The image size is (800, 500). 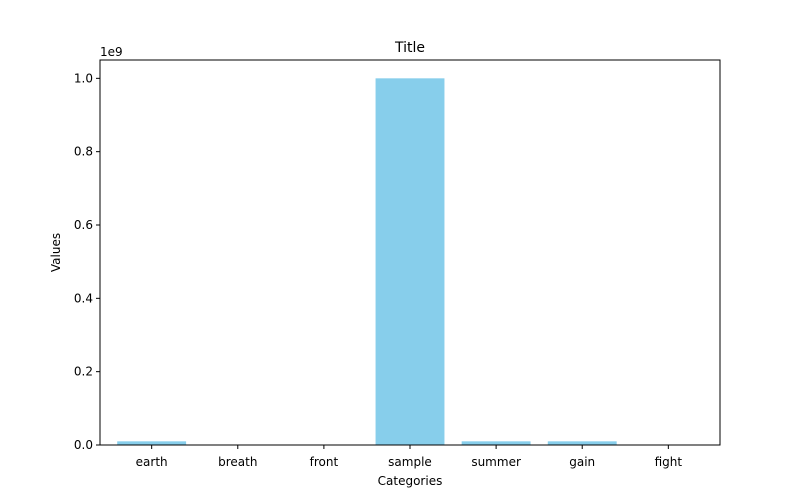 I want to click on y-tick-label: 1.0, so click(x=83, y=78).